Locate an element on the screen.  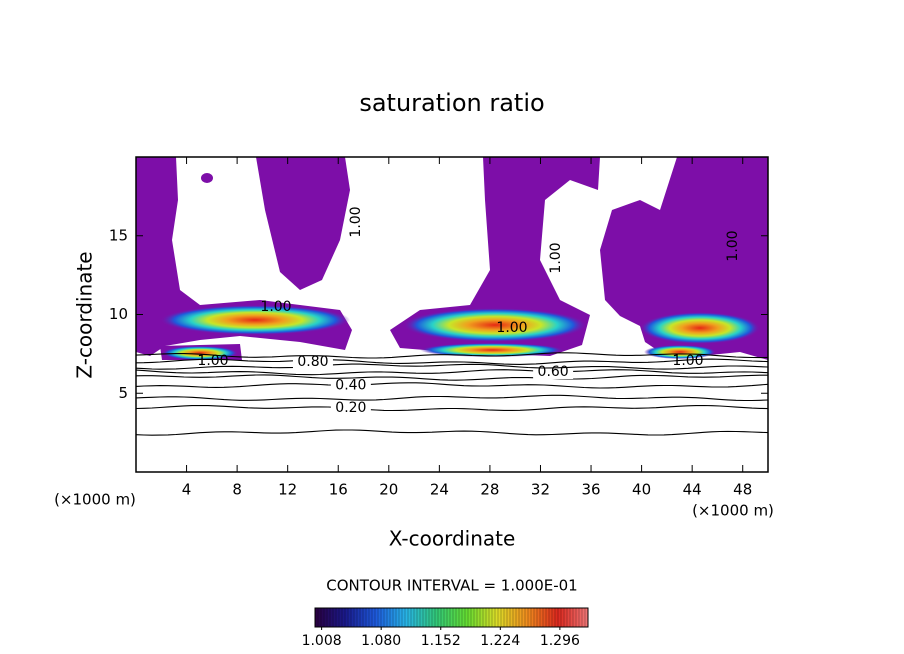
x-tick-label: 24 is located at coordinates (439, 490).